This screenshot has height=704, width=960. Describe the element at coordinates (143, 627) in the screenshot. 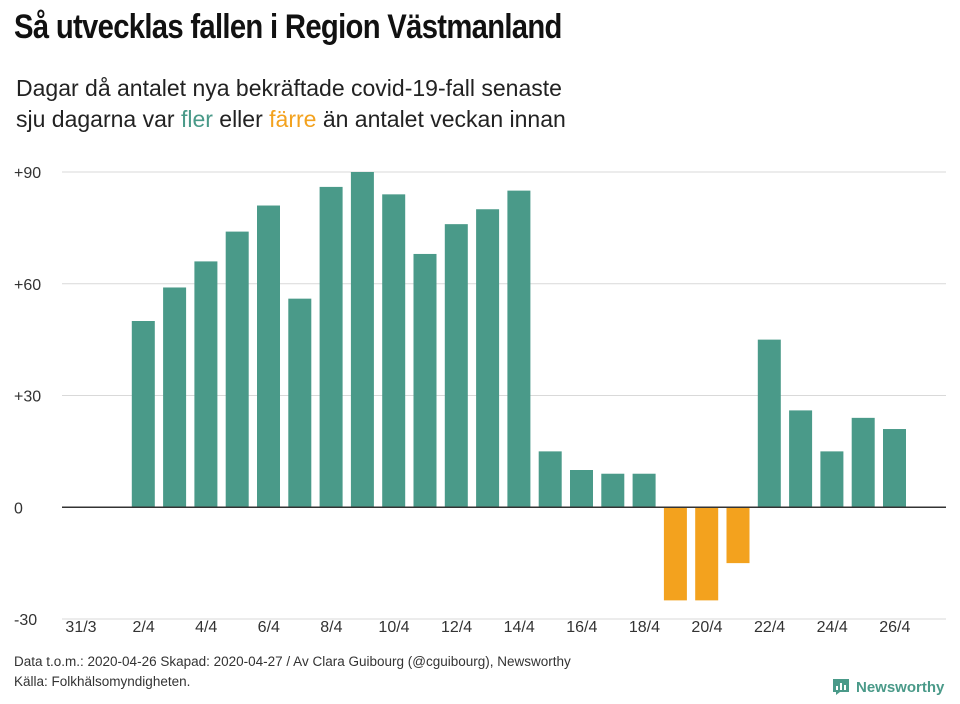

I see `x-tick-label: 2/4` at that location.